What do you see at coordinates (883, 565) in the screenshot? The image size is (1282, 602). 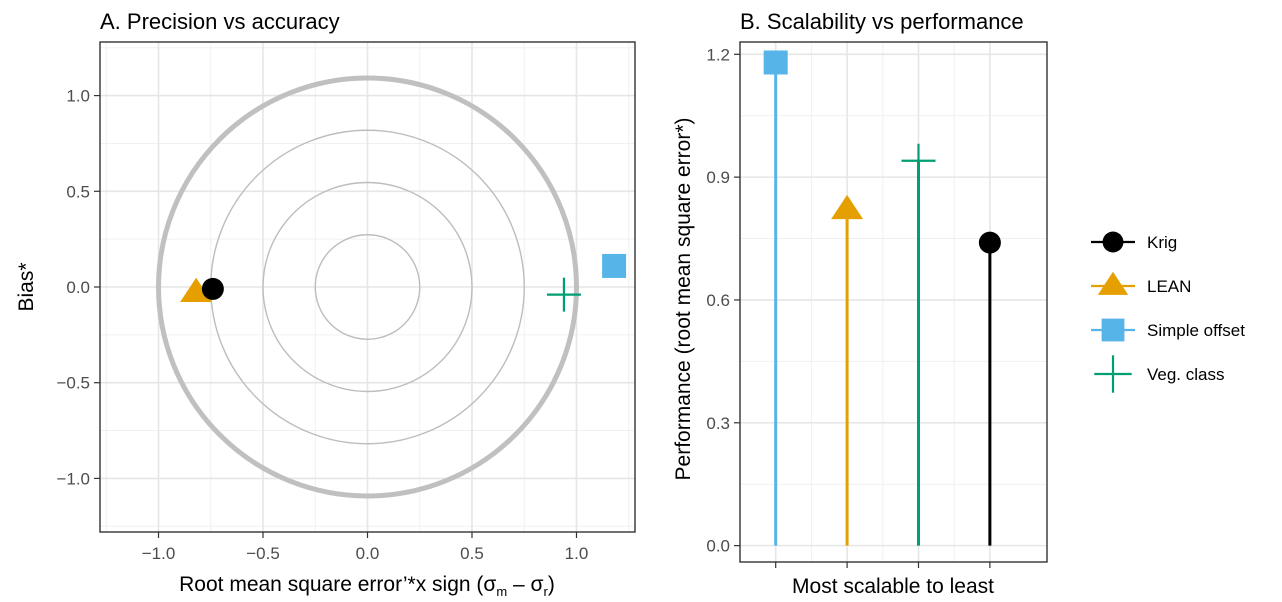 I see `panel-b-x-axis` at bounding box center [883, 565].